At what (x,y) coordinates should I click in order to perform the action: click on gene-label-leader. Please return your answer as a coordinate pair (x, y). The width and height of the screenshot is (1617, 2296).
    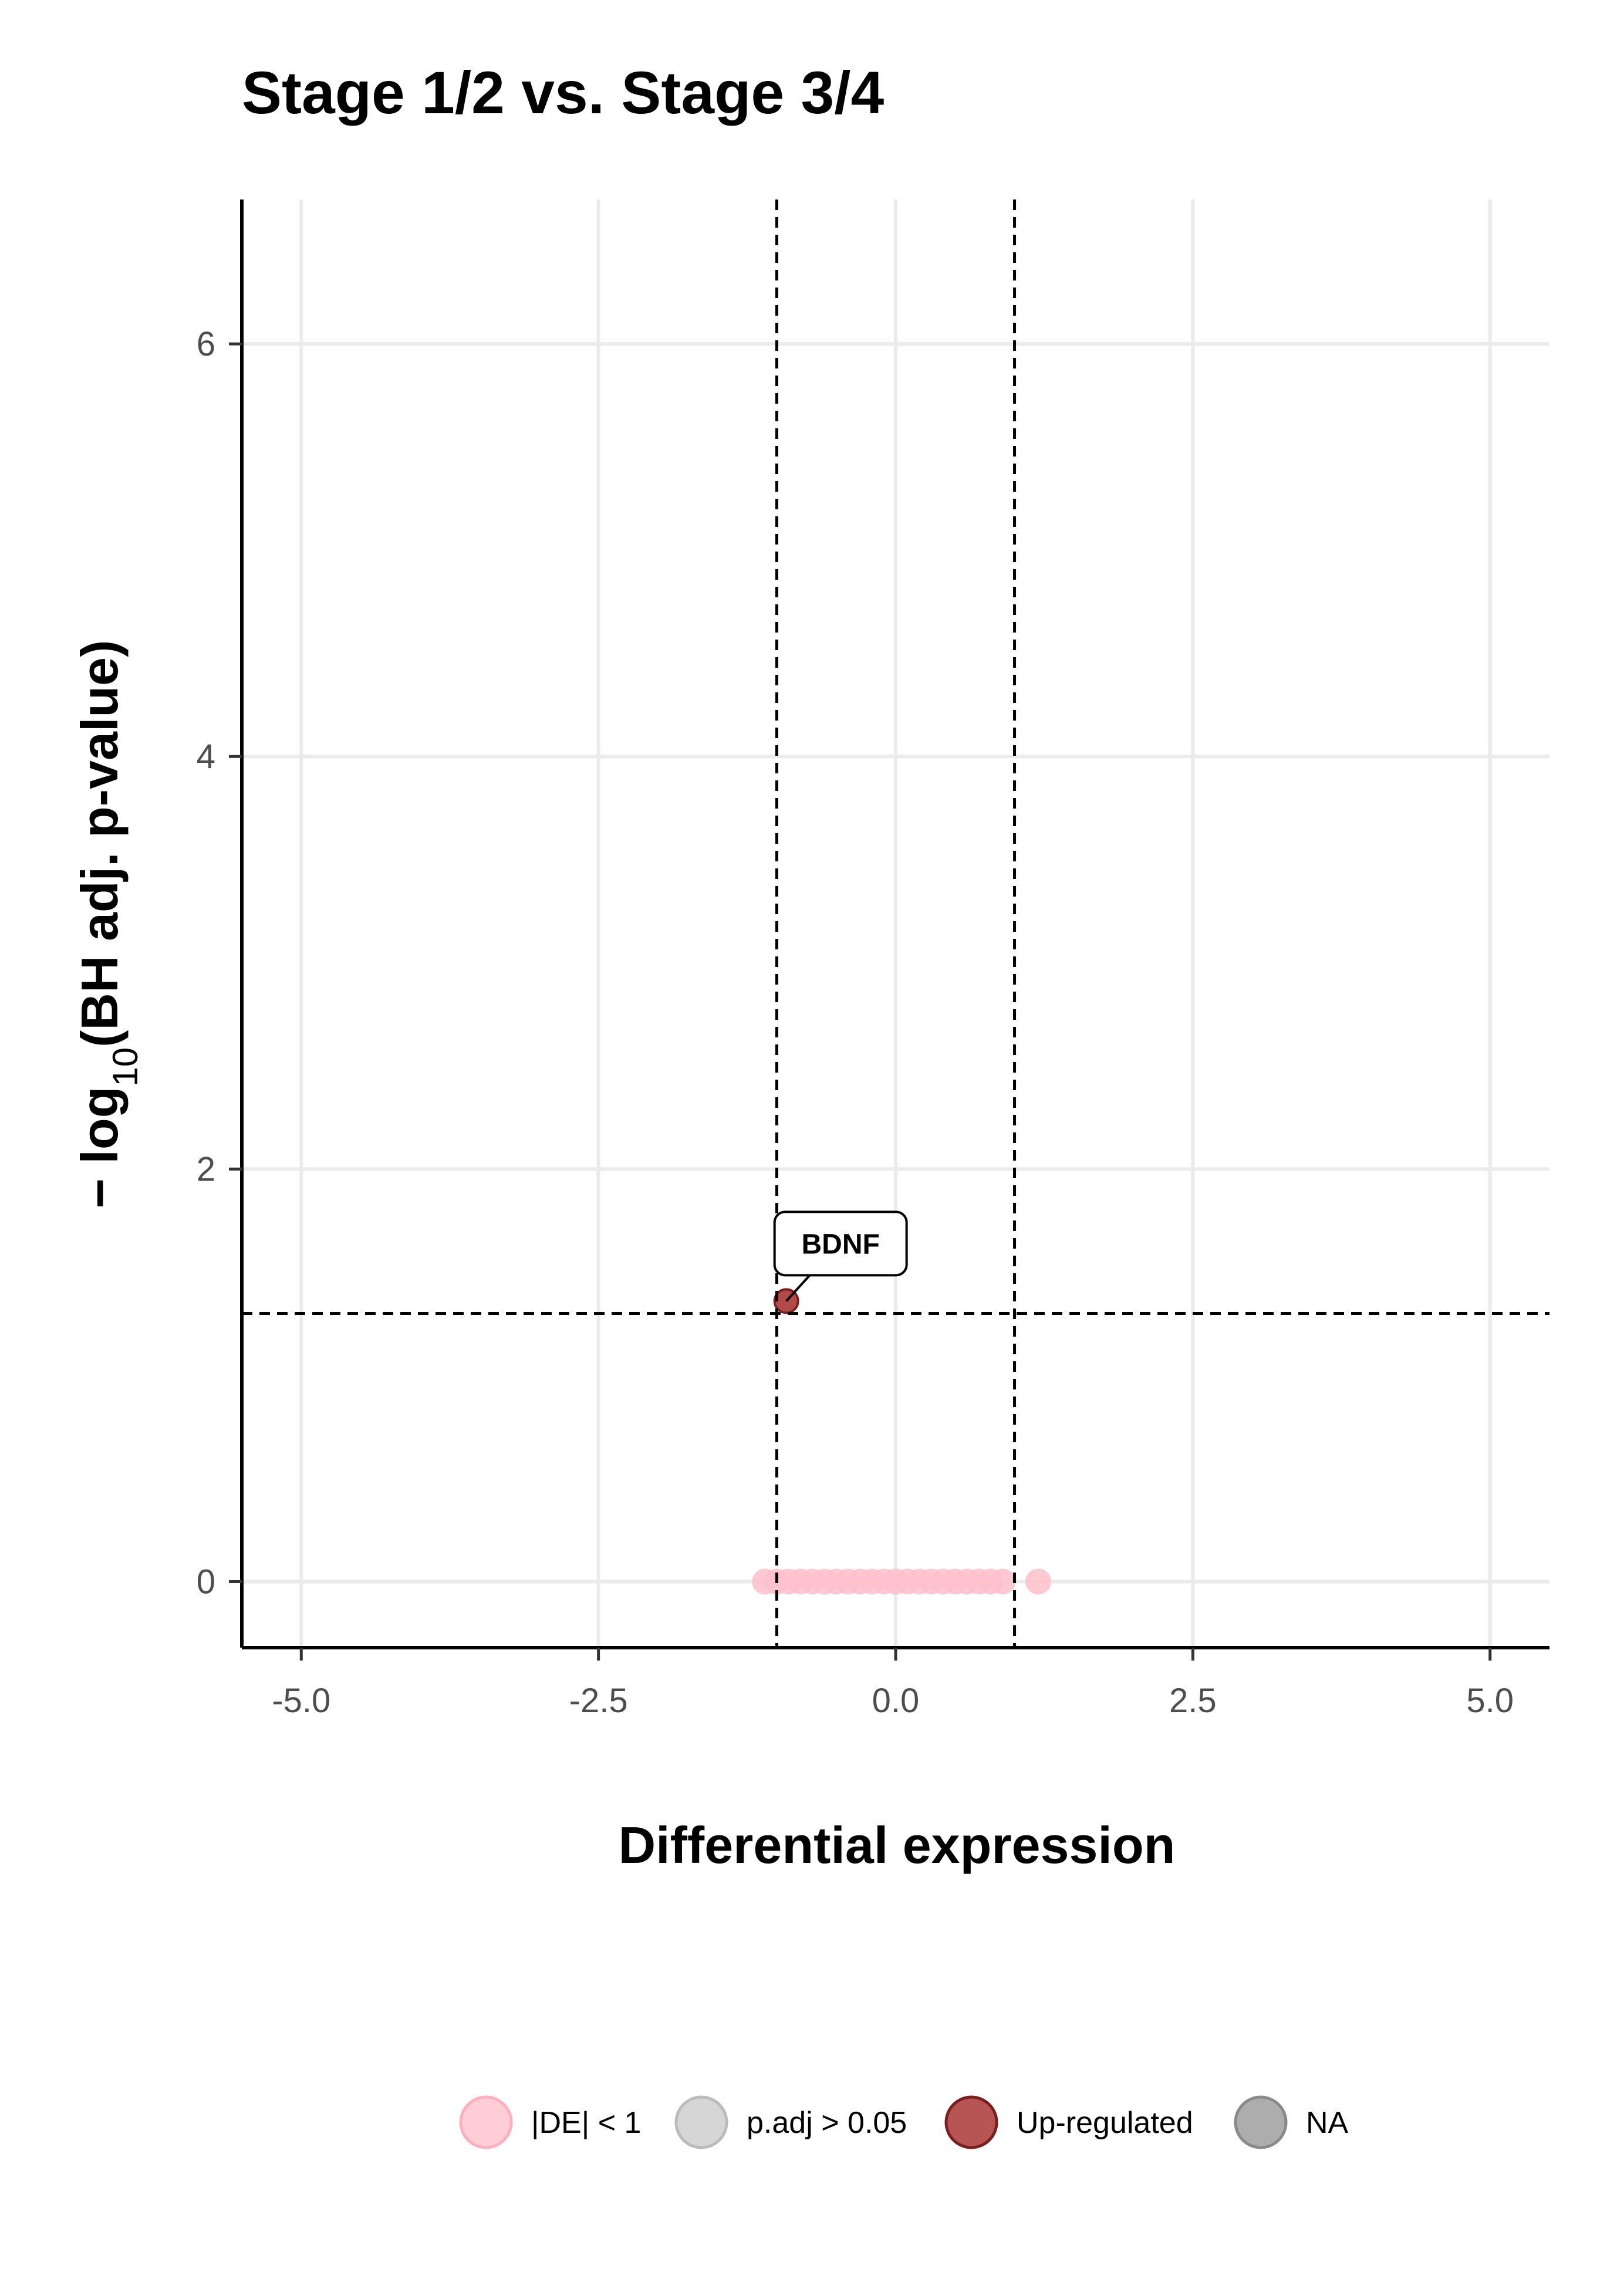
    Looking at the image, I should click on (798, 1288).